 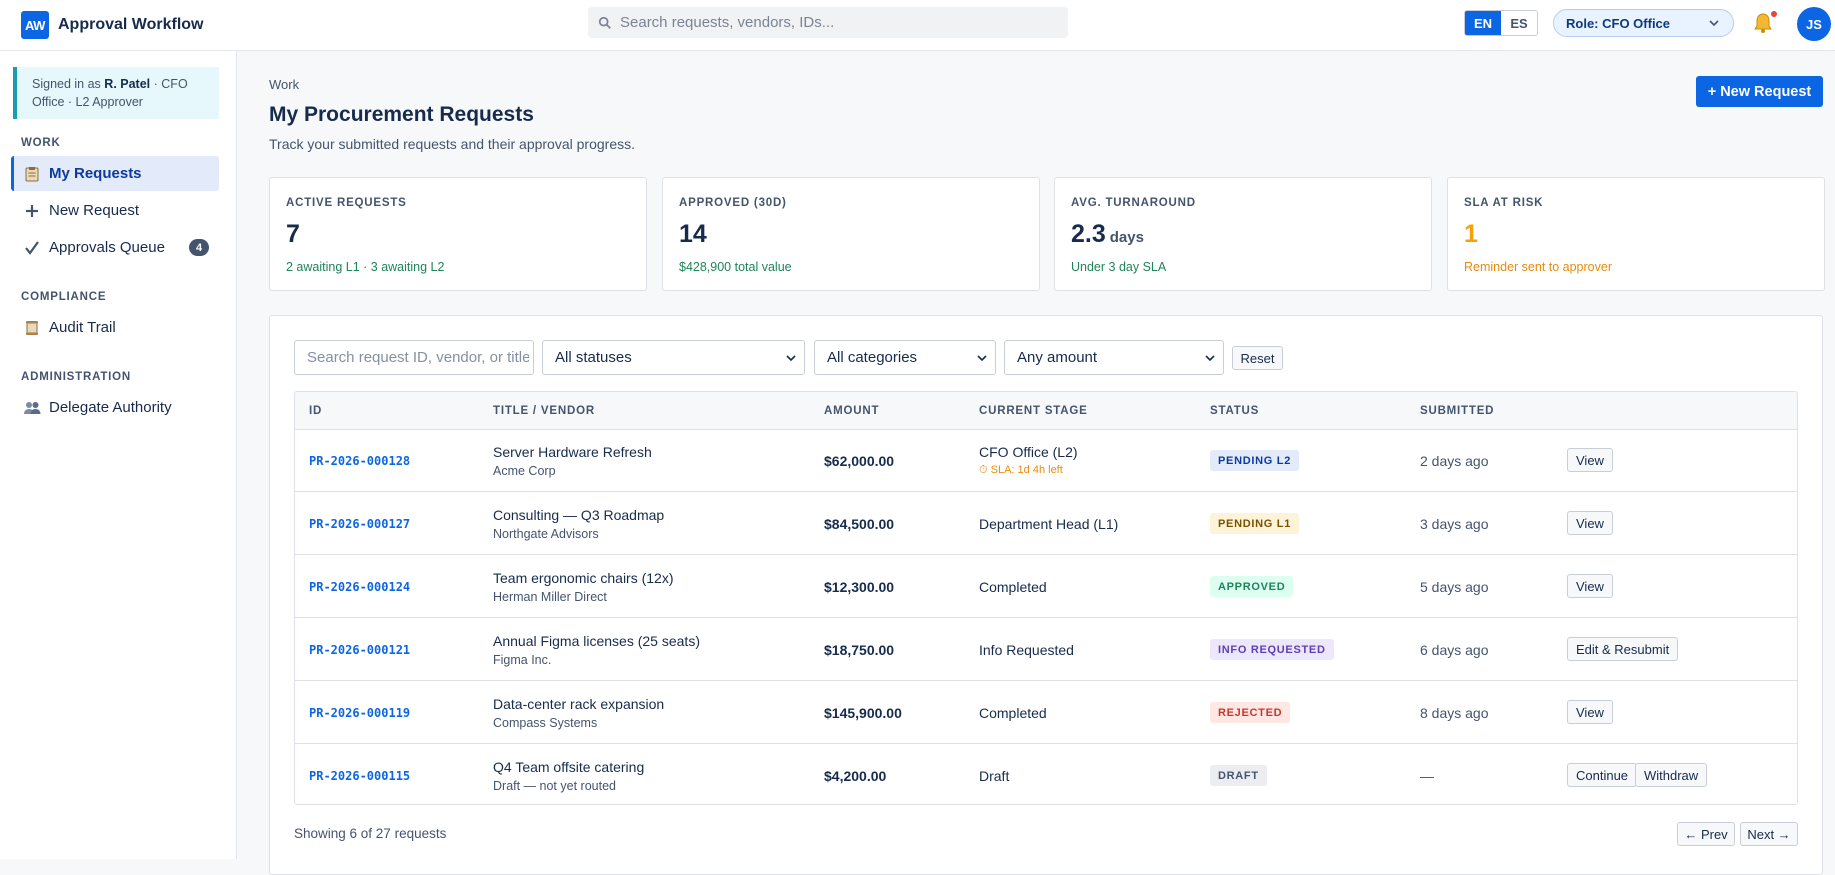 I want to click on sidebar-item-label: Audit Trail, so click(x=82, y=327).